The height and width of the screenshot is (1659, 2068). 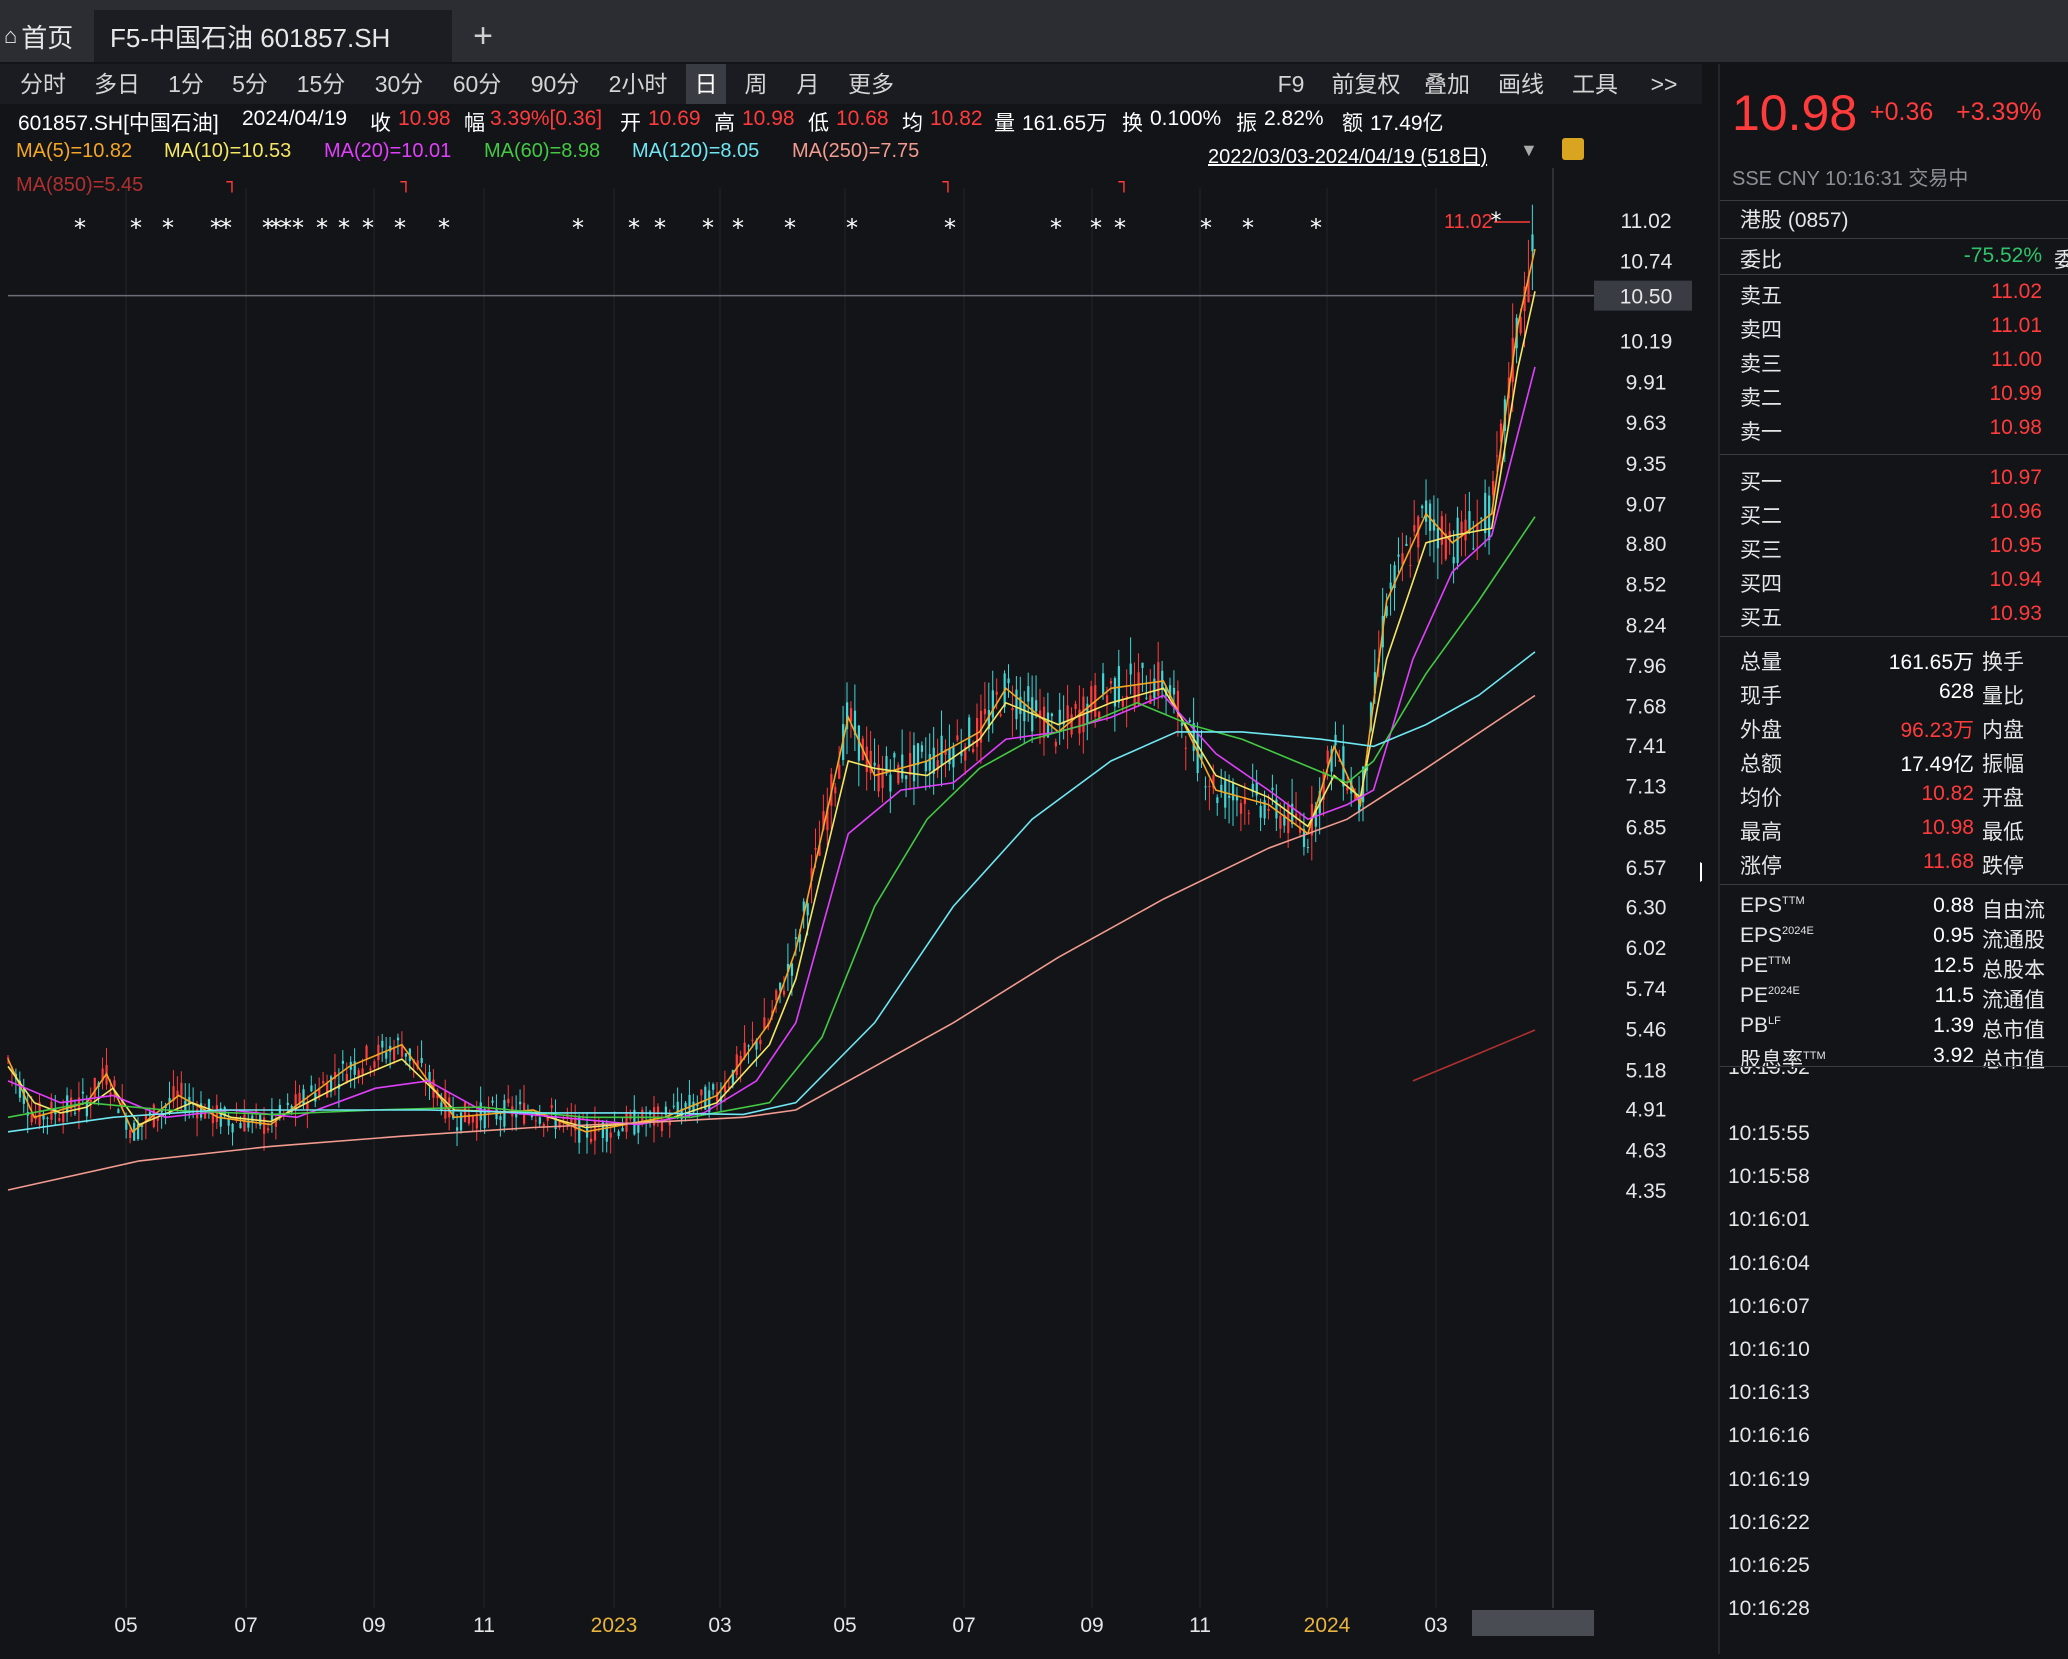 What do you see at coordinates (1894, 581) in the screenshot?
I see `bid-row: 买四 10.94` at bounding box center [1894, 581].